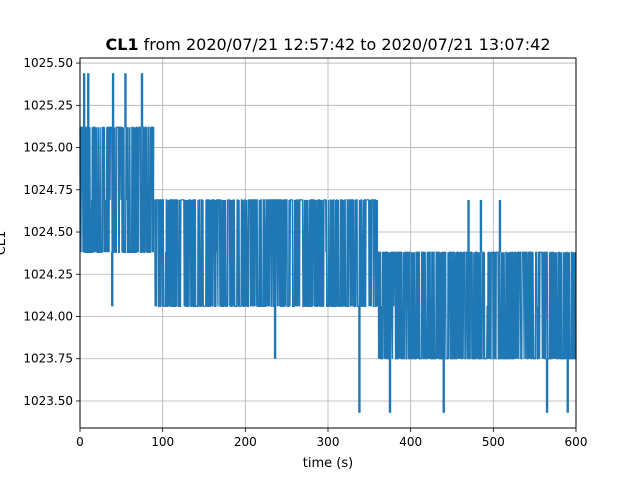 Image resolution: width=640 pixels, height=480 pixels. What do you see at coordinates (328, 442) in the screenshot?
I see `x-tick-label: 300` at bounding box center [328, 442].